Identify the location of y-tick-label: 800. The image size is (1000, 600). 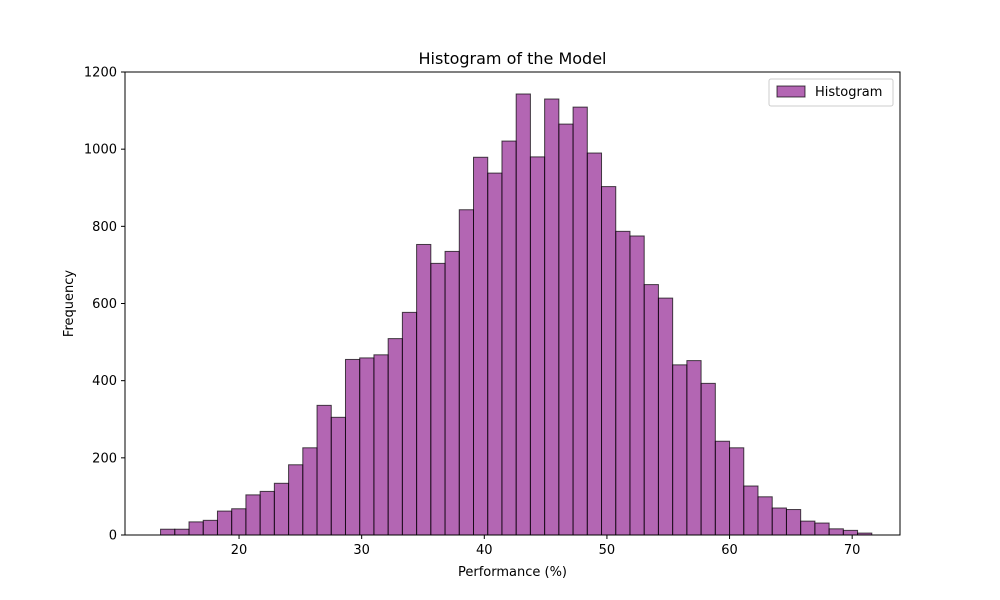
(104, 227).